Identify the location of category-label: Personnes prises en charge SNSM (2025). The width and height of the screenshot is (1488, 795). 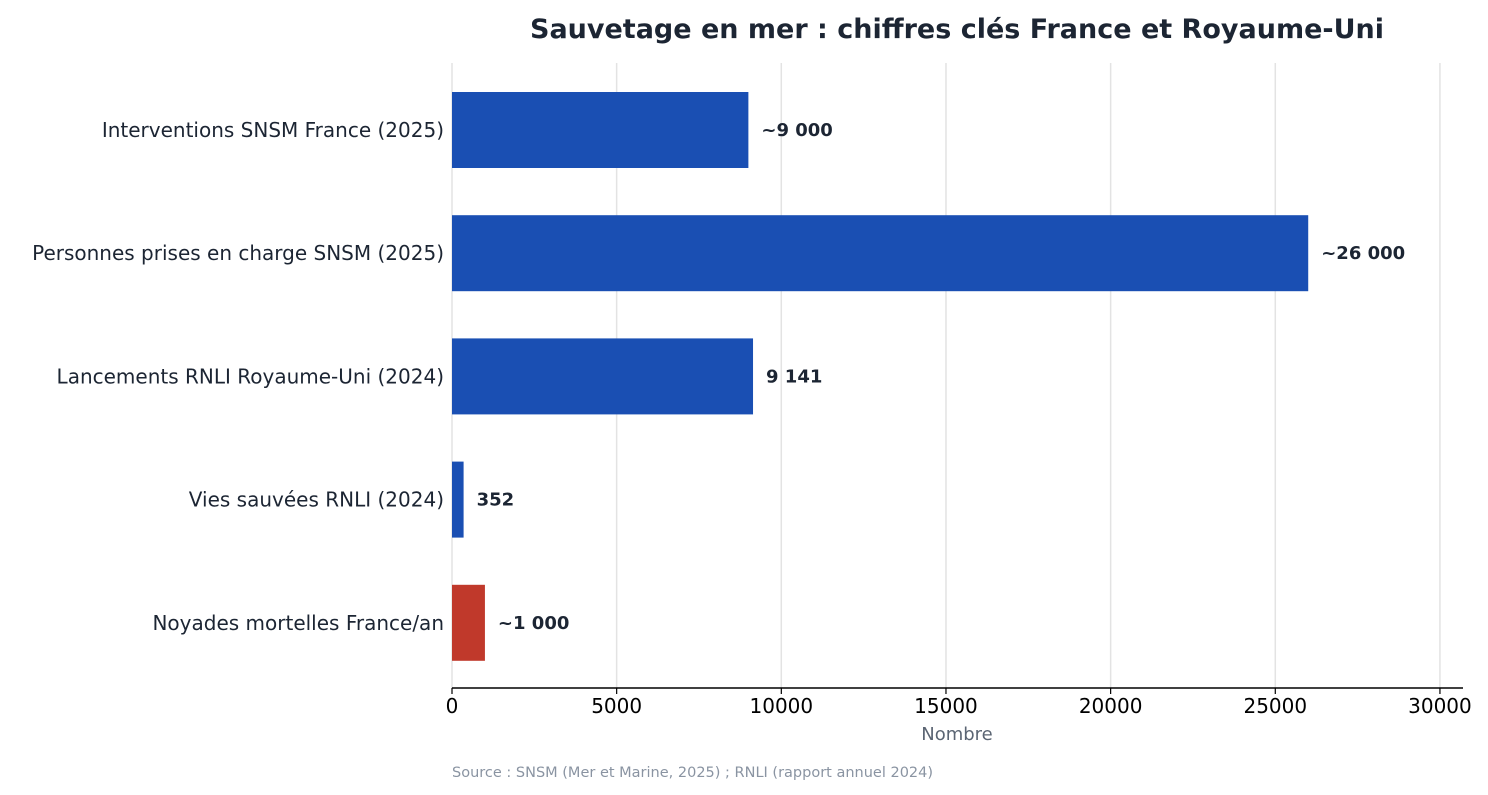
(238, 253).